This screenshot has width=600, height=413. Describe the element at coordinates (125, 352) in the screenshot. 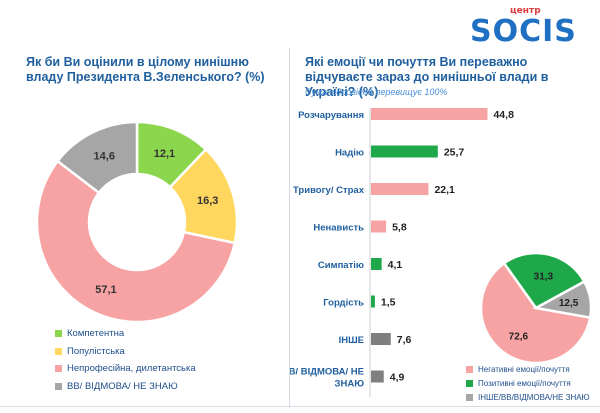

I see `legend-item: Популістська` at that location.